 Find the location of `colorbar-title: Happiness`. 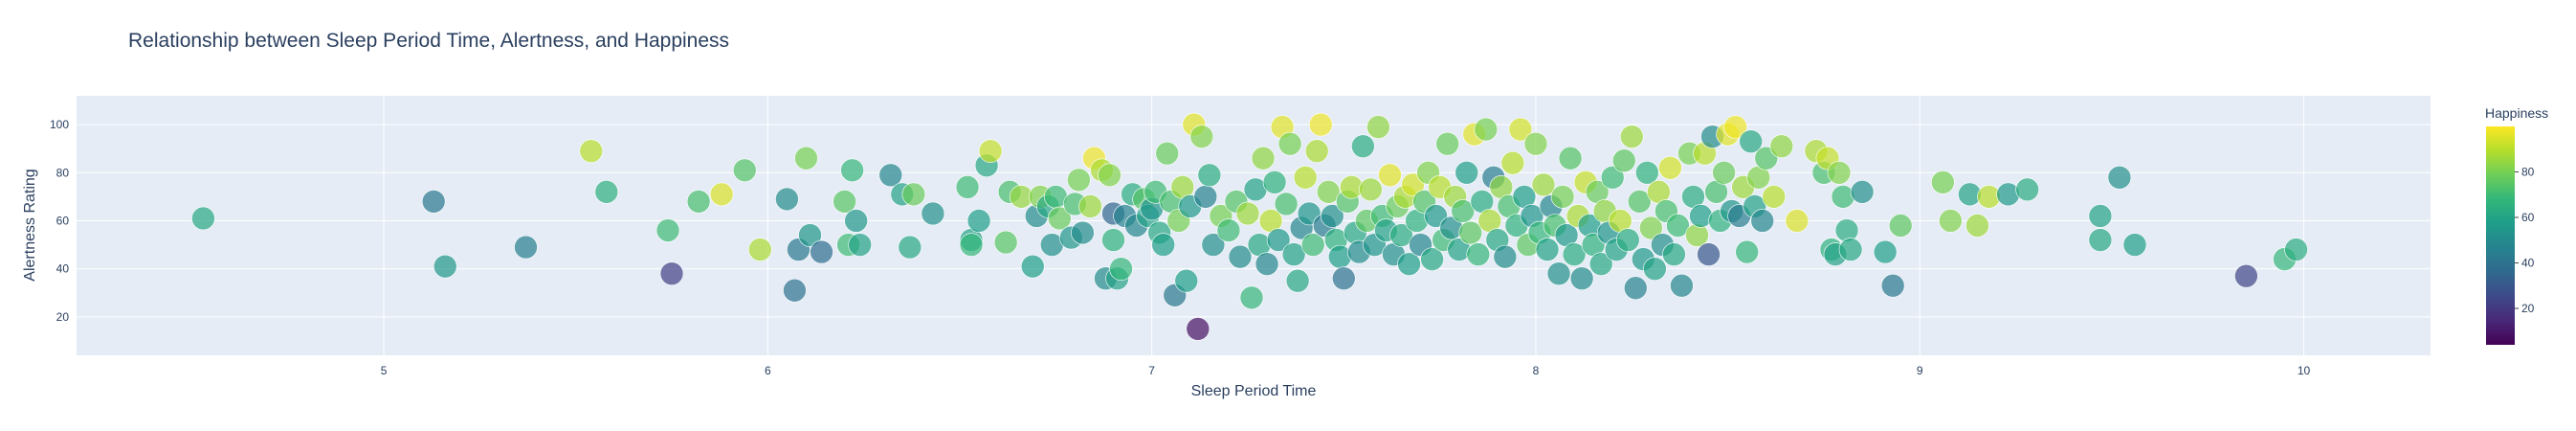

colorbar-title: Happiness is located at coordinates (2516, 113).